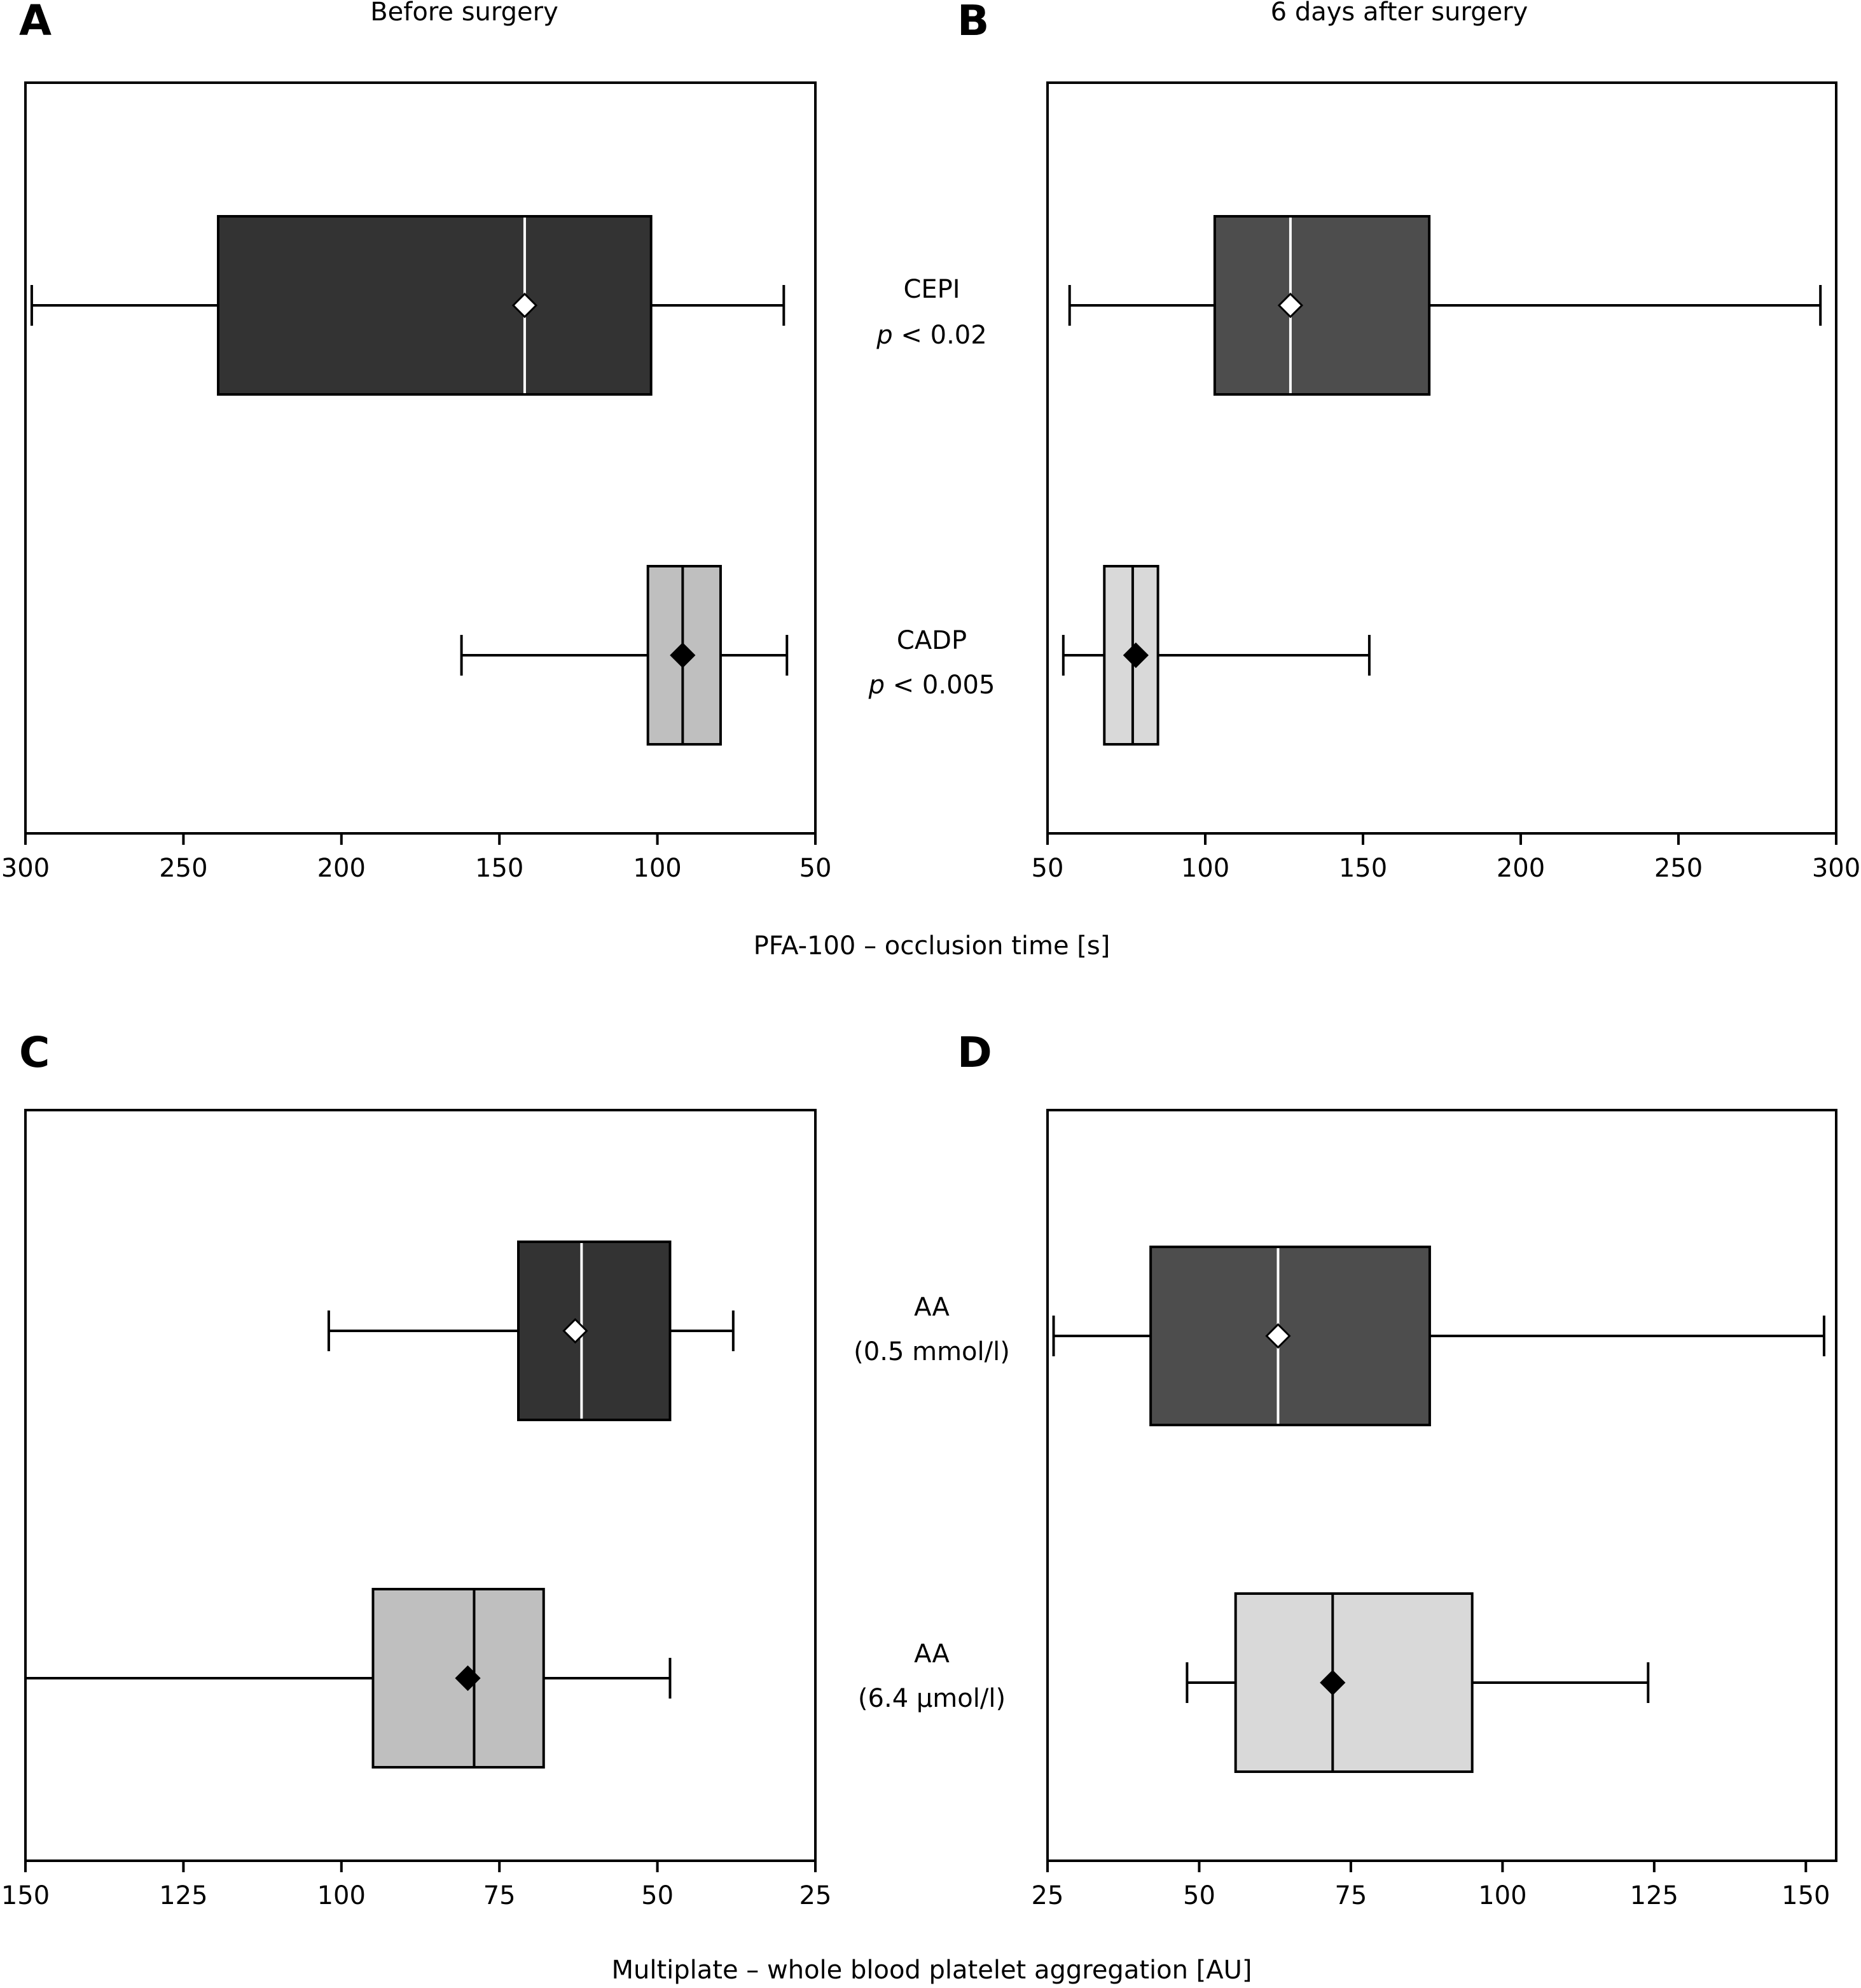 This screenshot has height=1988, width=1861. I want to click on label-cepi-p: p < 0.02, so click(931, 335).